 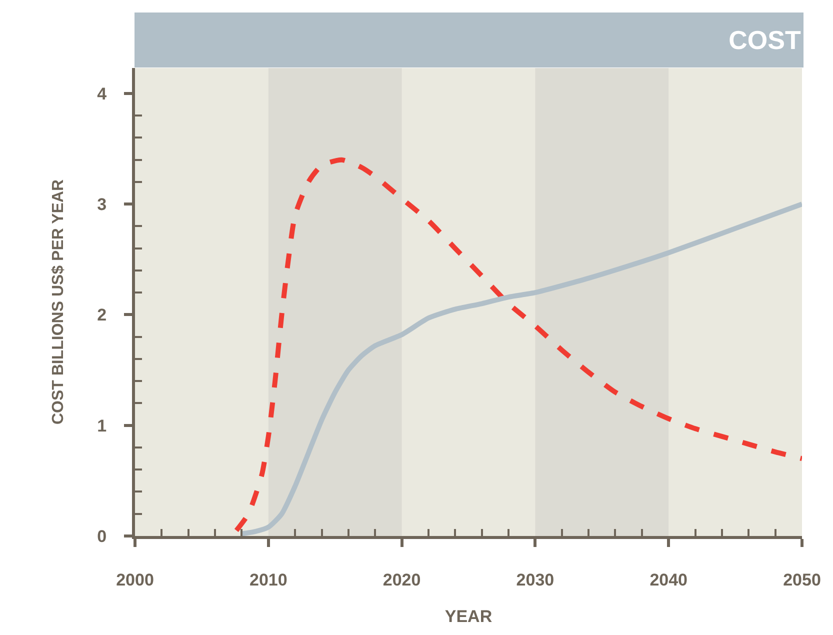 I want to click on x-tick-label: 2010, so click(x=268, y=580).